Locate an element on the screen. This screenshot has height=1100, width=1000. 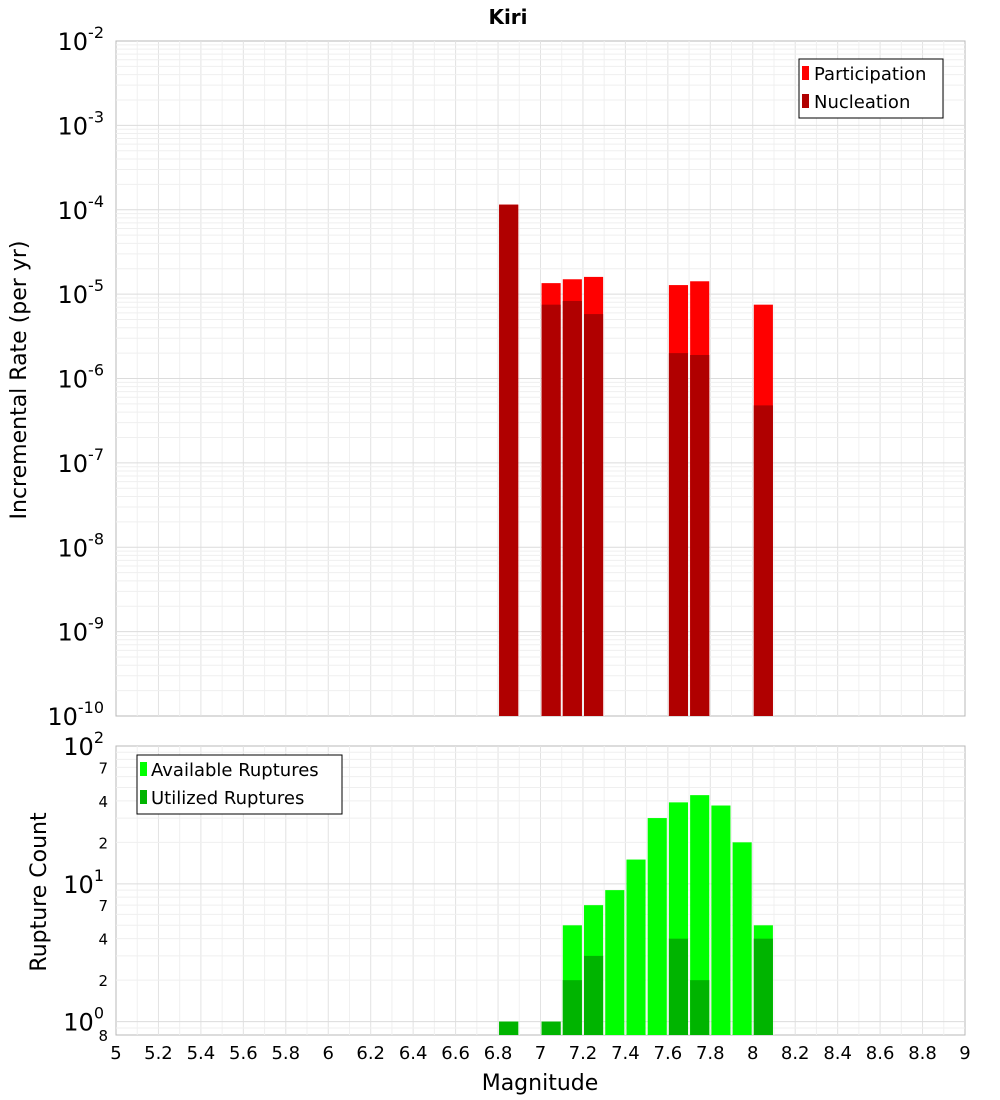
y-tick-label: 10⁻⁷ is located at coordinates (81, 461).